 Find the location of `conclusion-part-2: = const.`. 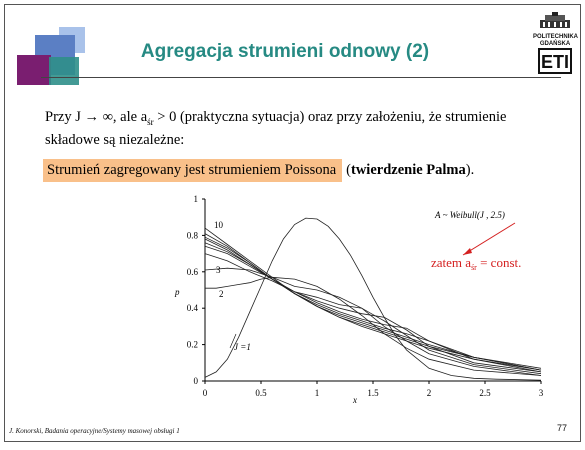

conclusion-part-2: = const. is located at coordinates (499, 262).